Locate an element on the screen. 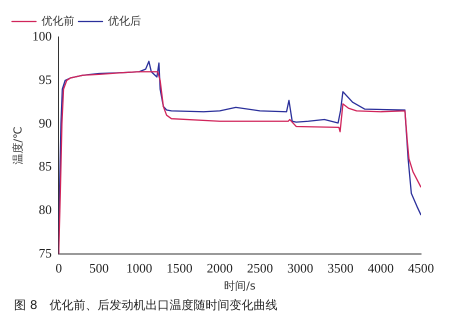 The height and width of the screenshot is (328, 451). x-axis-title: 时间/s is located at coordinates (240, 285).